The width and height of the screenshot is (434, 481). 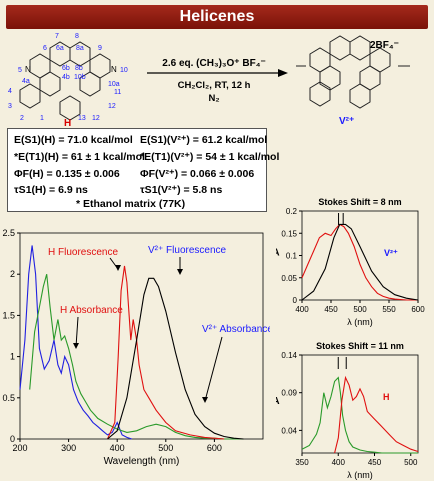 What do you see at coordinates (67, 123) in the screenshot?
I see `reactant-label: H` at bounding box center [67, 123].